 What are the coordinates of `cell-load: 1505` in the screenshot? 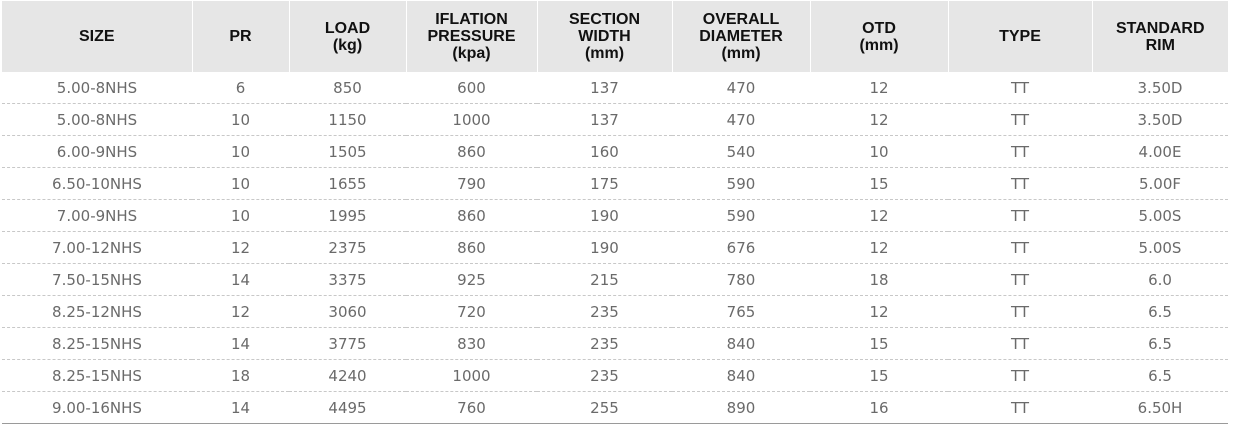 It's located at (347, 151).